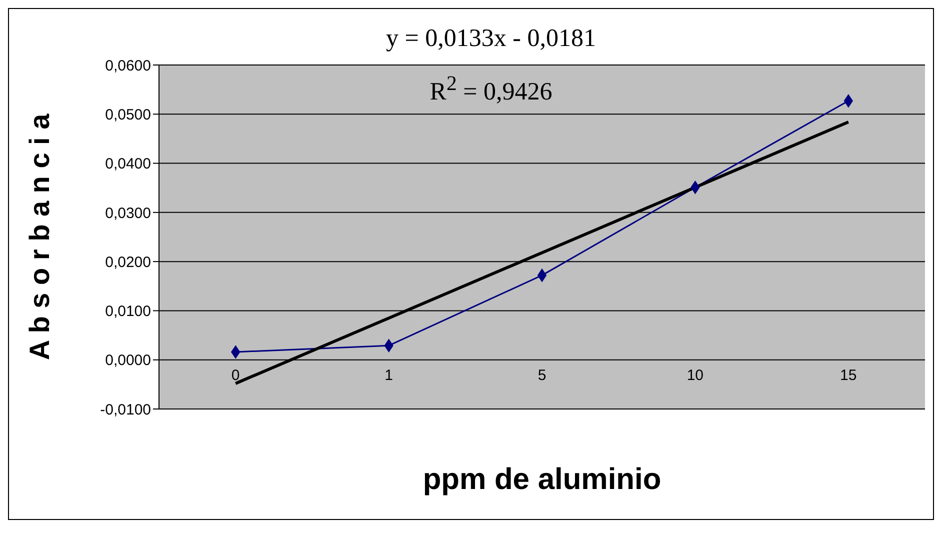 This screenshot has width=942, height=536. Describe the element at coordinates (128, 213) in the screenshot. I see `y-tick-label: 0,0300` at that location.